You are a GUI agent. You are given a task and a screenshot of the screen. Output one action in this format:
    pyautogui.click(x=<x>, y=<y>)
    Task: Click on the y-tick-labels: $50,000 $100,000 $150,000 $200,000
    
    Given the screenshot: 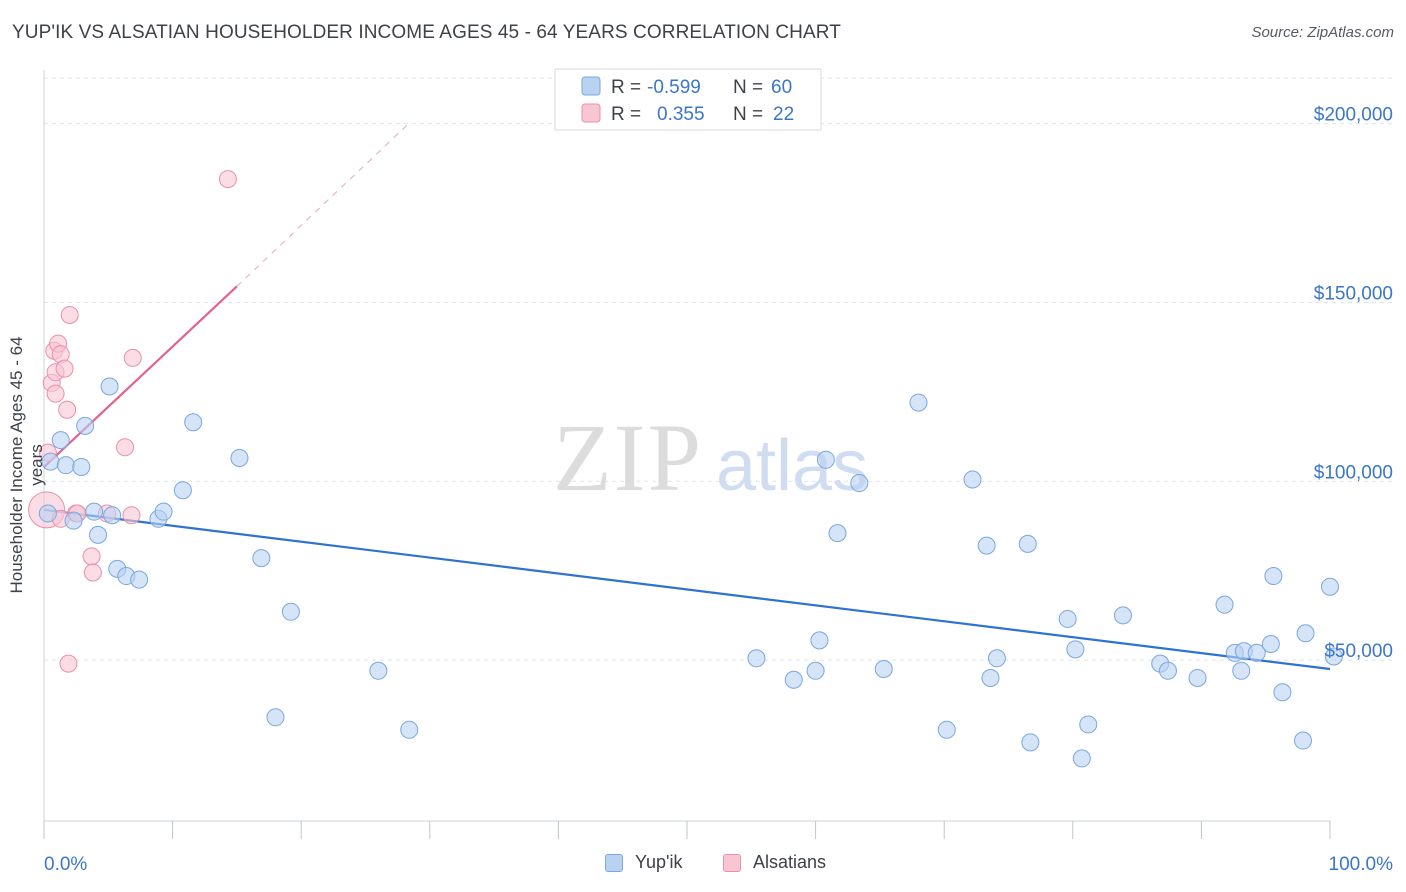 What is the action you would take?
    pyautogui.click(x=1353, y=383)
    